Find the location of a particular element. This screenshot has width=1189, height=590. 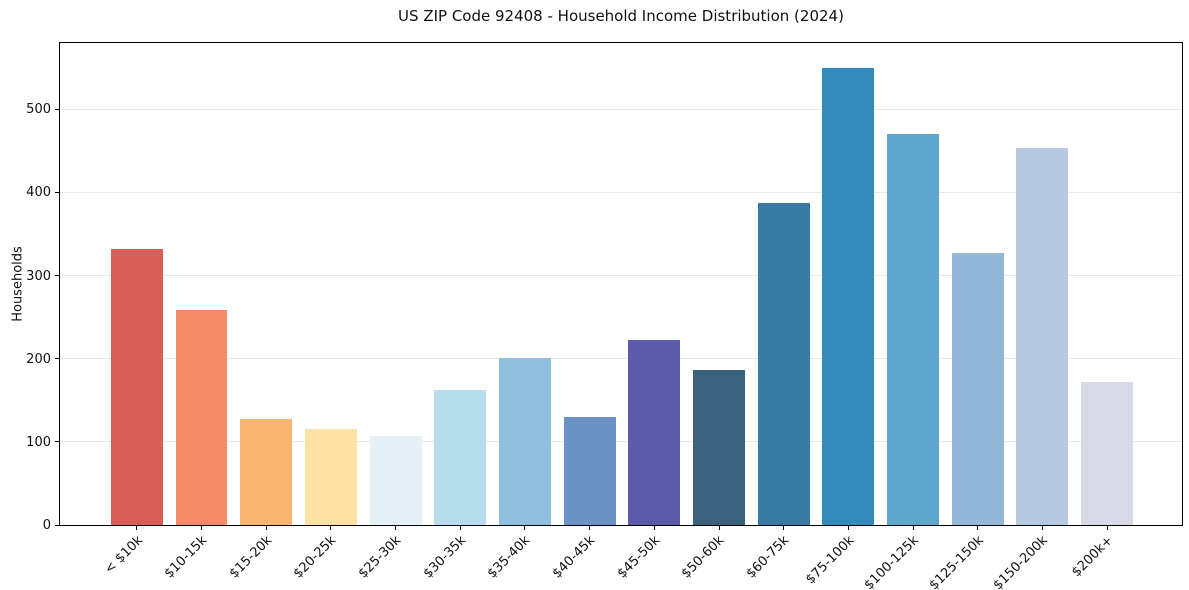

x-tick-label-2: $15-20k is located at coordinates (250, 557).